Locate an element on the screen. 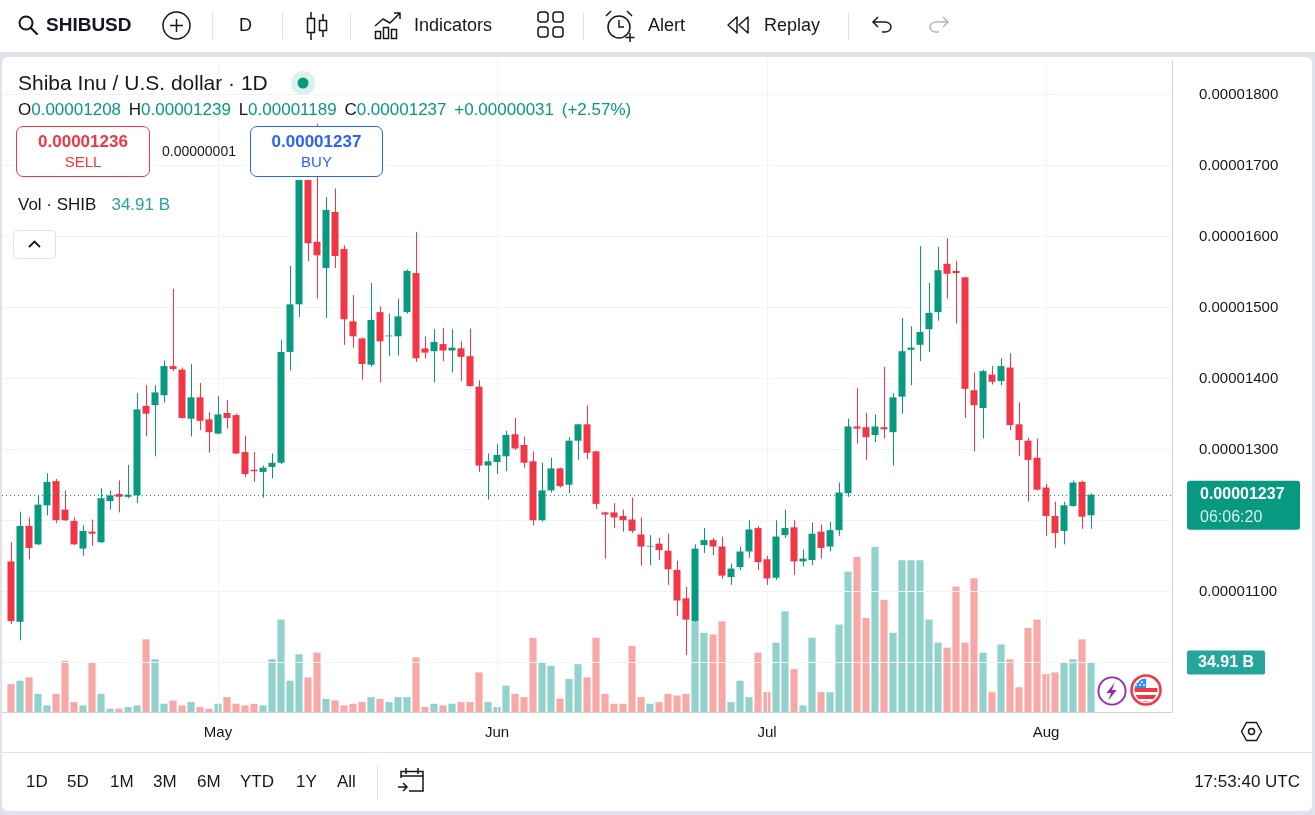 This screenshot has width=1315, height=815. text: 34.91 B is located at coordinates (1226, 661).